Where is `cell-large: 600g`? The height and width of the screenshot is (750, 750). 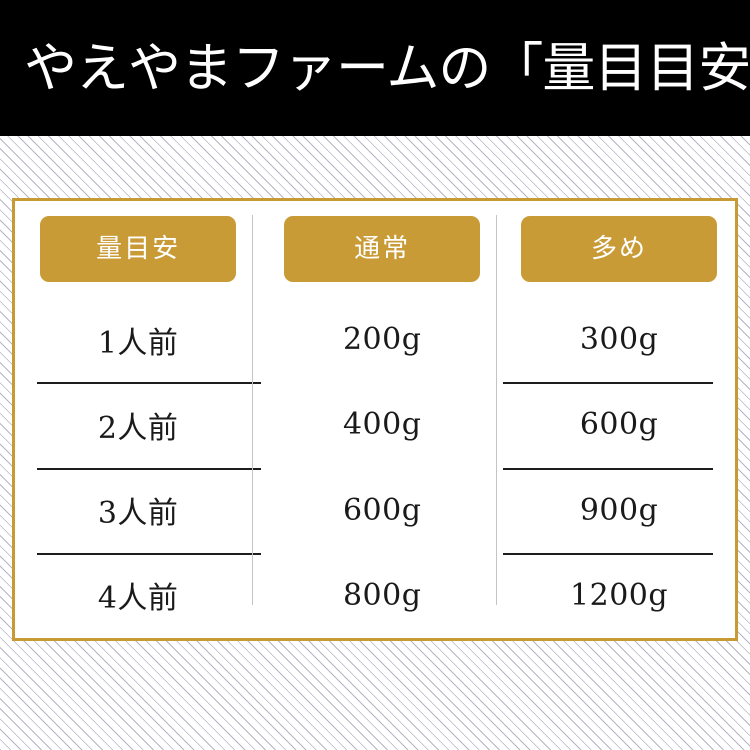
cell-large: 600g is located at coordinates (619, 425).